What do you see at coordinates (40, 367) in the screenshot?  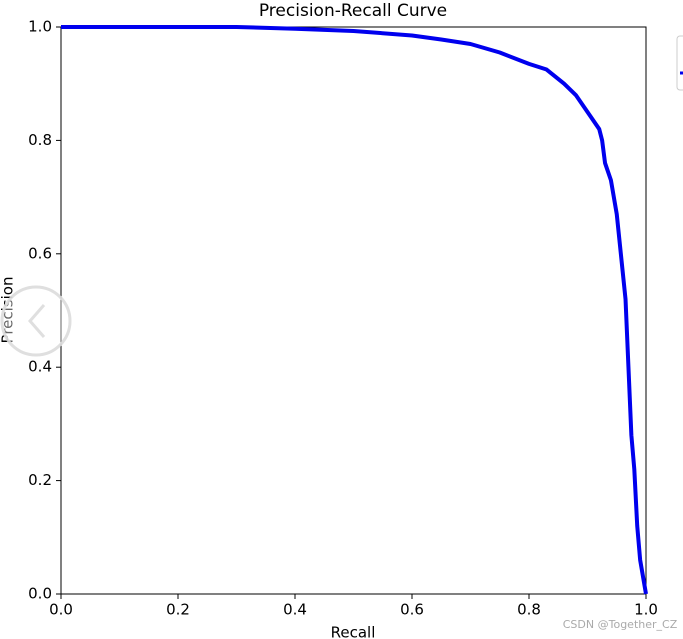 I see `y-tick-label: 0.4` at bounding box center [40, 367].